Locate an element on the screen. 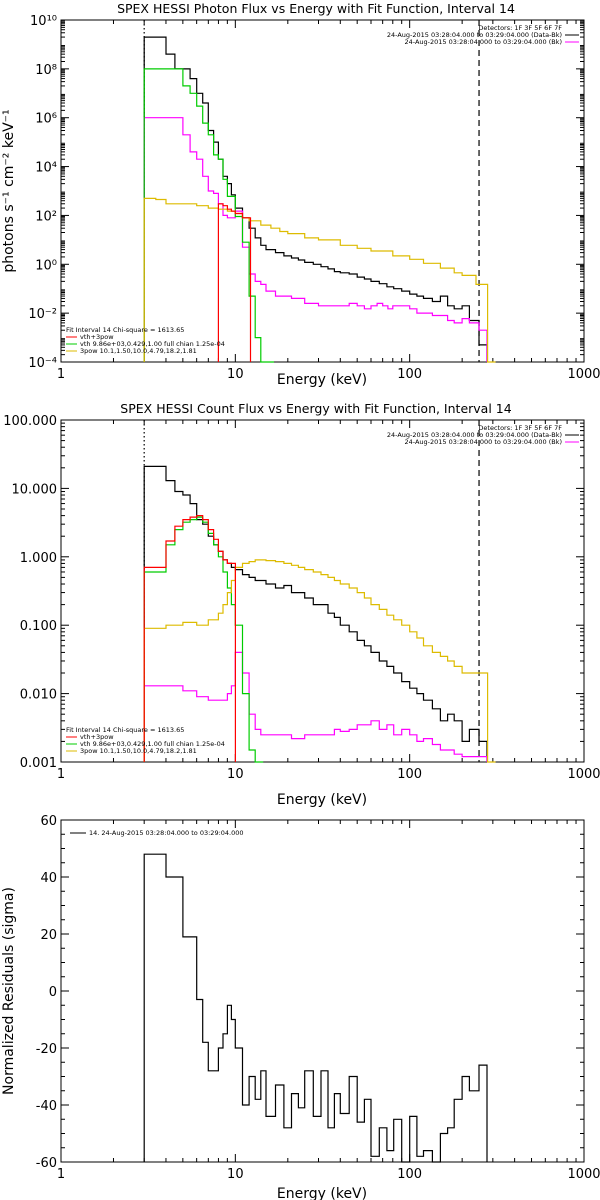  y-tick-label: -40 is located at coordinates (46, 1106).